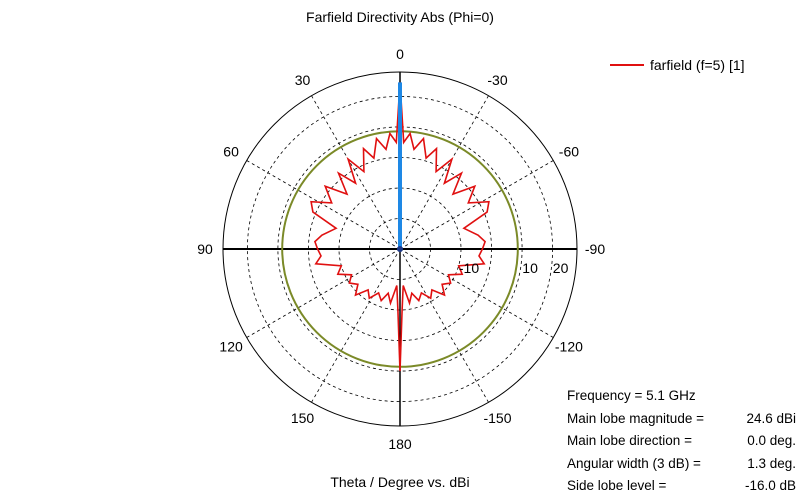  Describe the element at coordinates (400, 482) in the screenshot. I see `axis-caption: Theta / Degree vs. dBi` at that location.